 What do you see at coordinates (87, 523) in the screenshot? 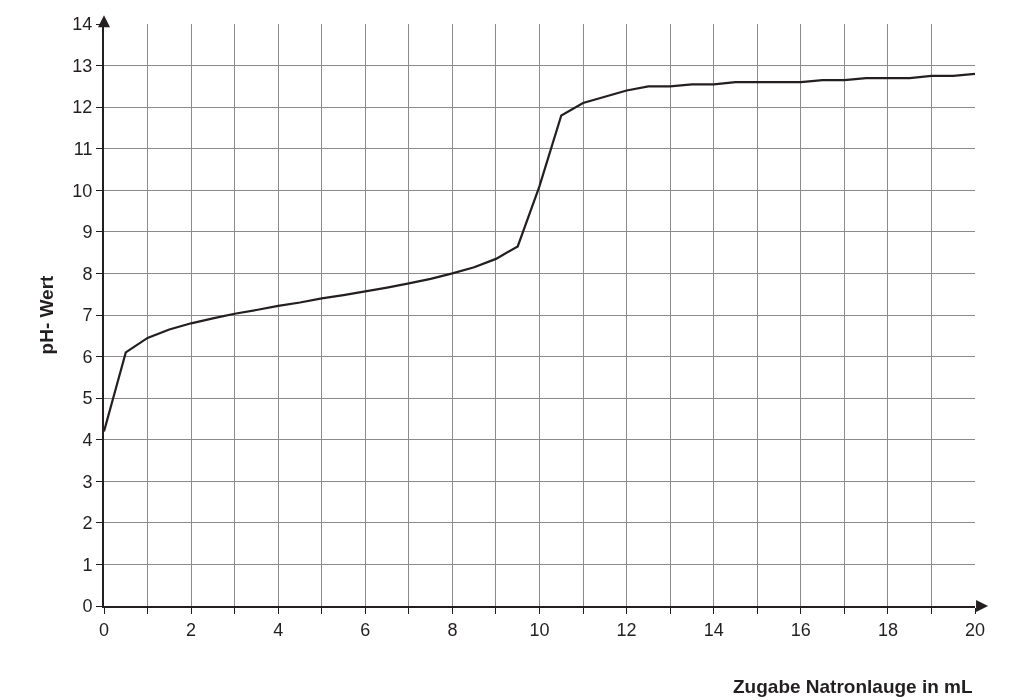
I see `y-tick-label: 2` at bounding box center [87, 523].